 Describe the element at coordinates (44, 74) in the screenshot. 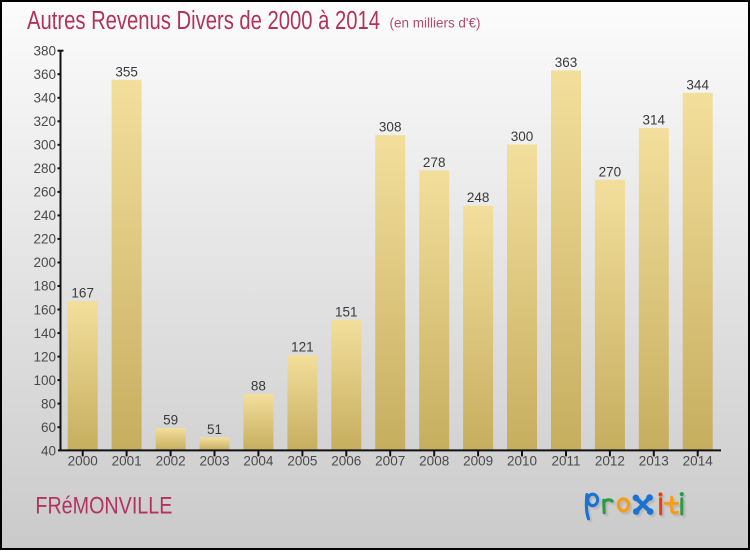

I see `svg-text: 360` at that location.